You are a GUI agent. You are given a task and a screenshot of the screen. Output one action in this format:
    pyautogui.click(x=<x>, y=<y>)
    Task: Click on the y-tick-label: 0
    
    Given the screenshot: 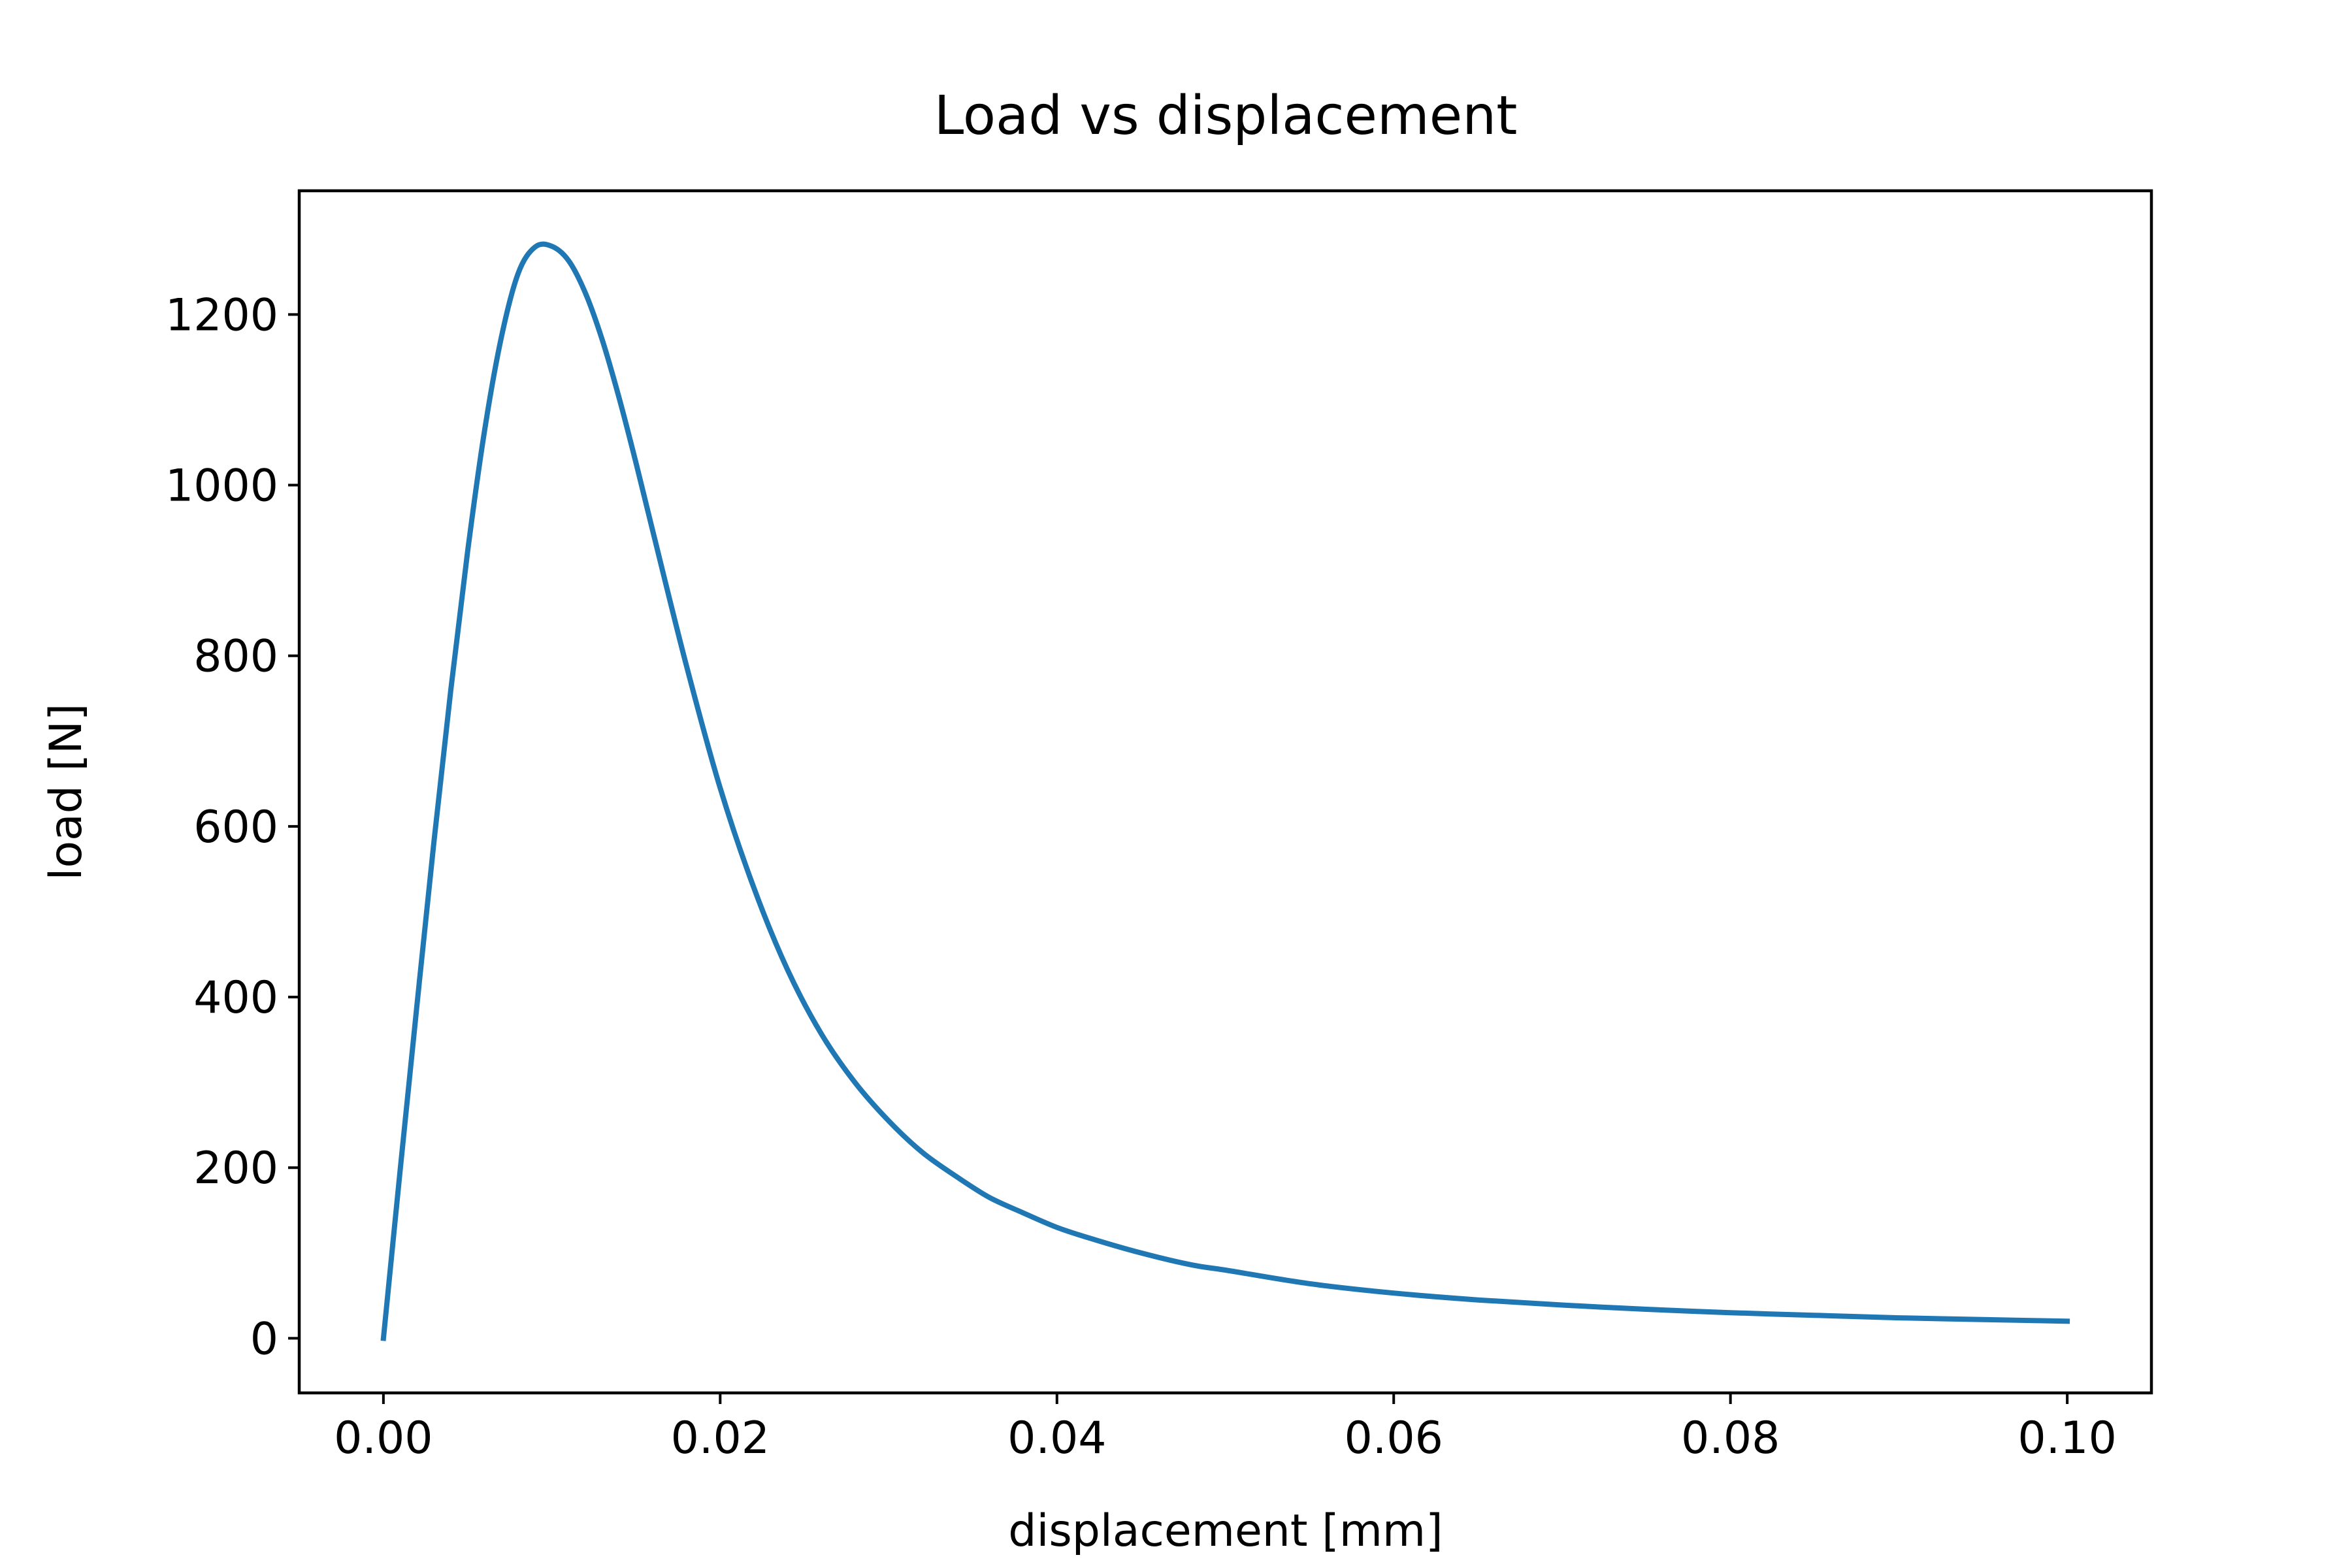 What is the action you would take?
    pyautogui.click(x=264, y=1339)
    